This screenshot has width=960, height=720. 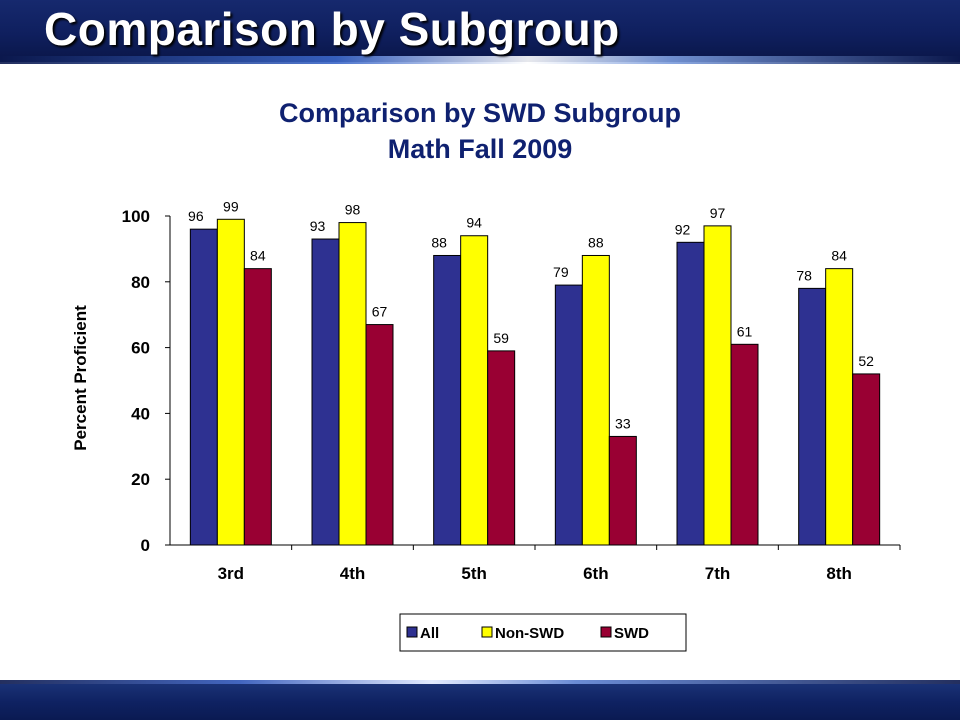 What do you see at coordinates (140, 413) in the screenshot?
I see `y-tick-label: 40` at bounding box center [140, 413].